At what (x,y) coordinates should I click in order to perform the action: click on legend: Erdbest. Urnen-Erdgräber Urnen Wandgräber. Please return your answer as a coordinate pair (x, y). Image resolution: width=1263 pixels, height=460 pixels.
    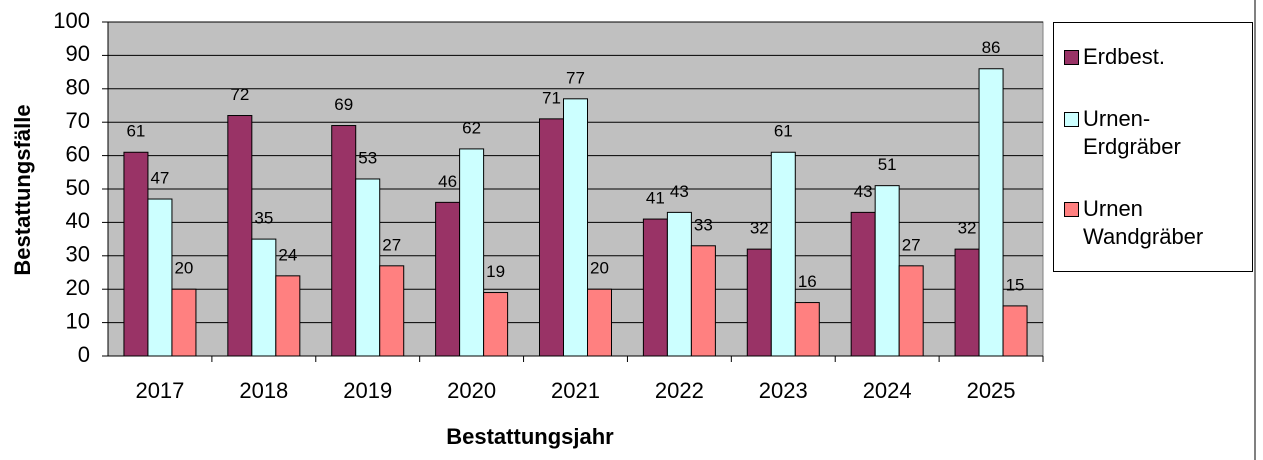
    Looking at the image, I should click on (1153, 147).